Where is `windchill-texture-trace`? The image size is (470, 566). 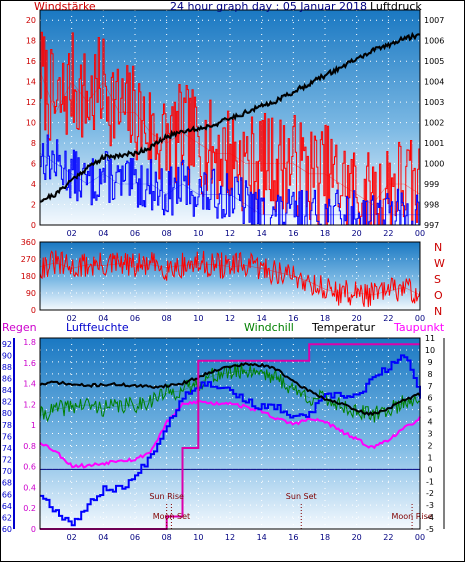
windchill-texture-trace is located at coordinates (230, 392).